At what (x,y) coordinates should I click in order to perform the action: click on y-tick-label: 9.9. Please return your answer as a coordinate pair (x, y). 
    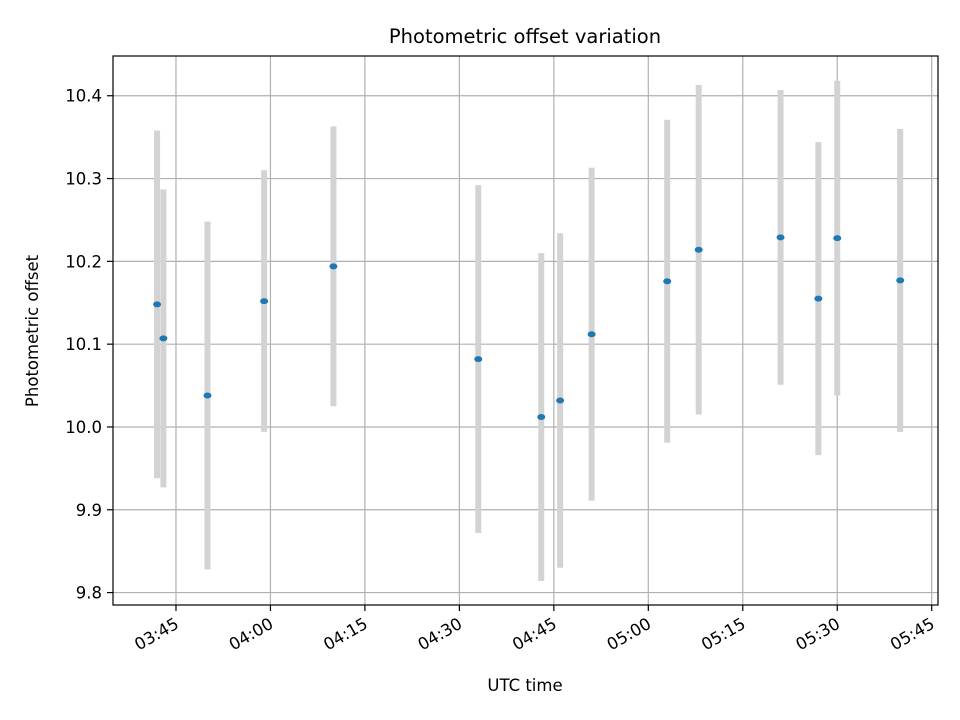
    Looking at the image, I should click on (89, 510).